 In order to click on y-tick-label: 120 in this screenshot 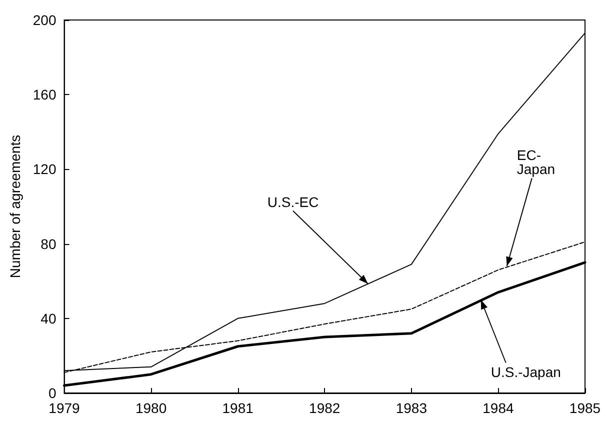, I will do `click(44, 169)`.